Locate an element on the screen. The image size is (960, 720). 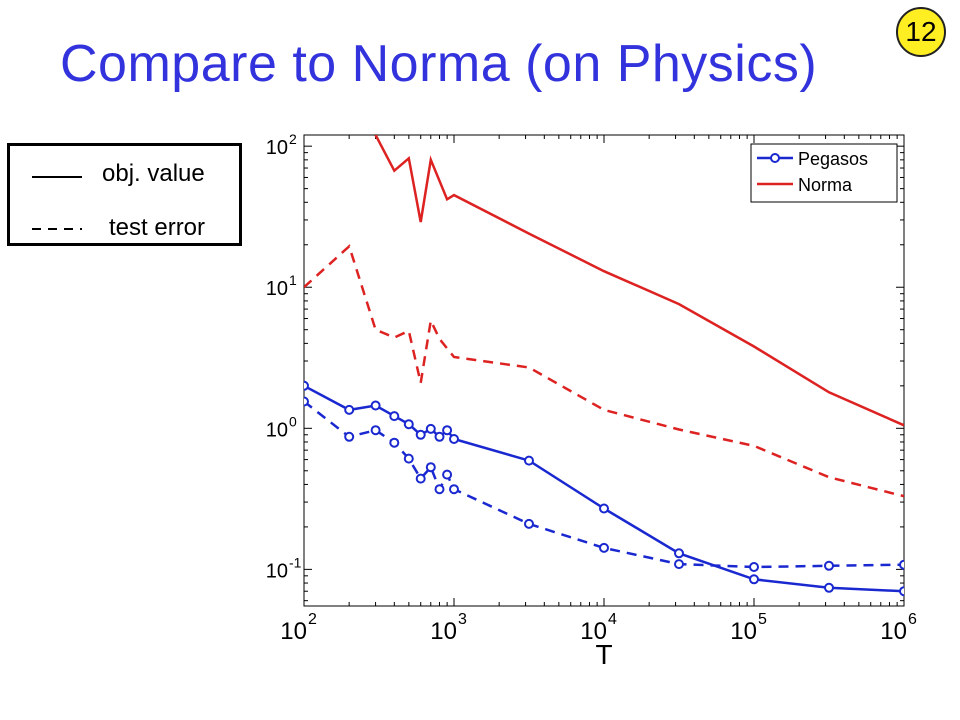
x-tick-label: 10 5 is located at coordinates (748, 628).